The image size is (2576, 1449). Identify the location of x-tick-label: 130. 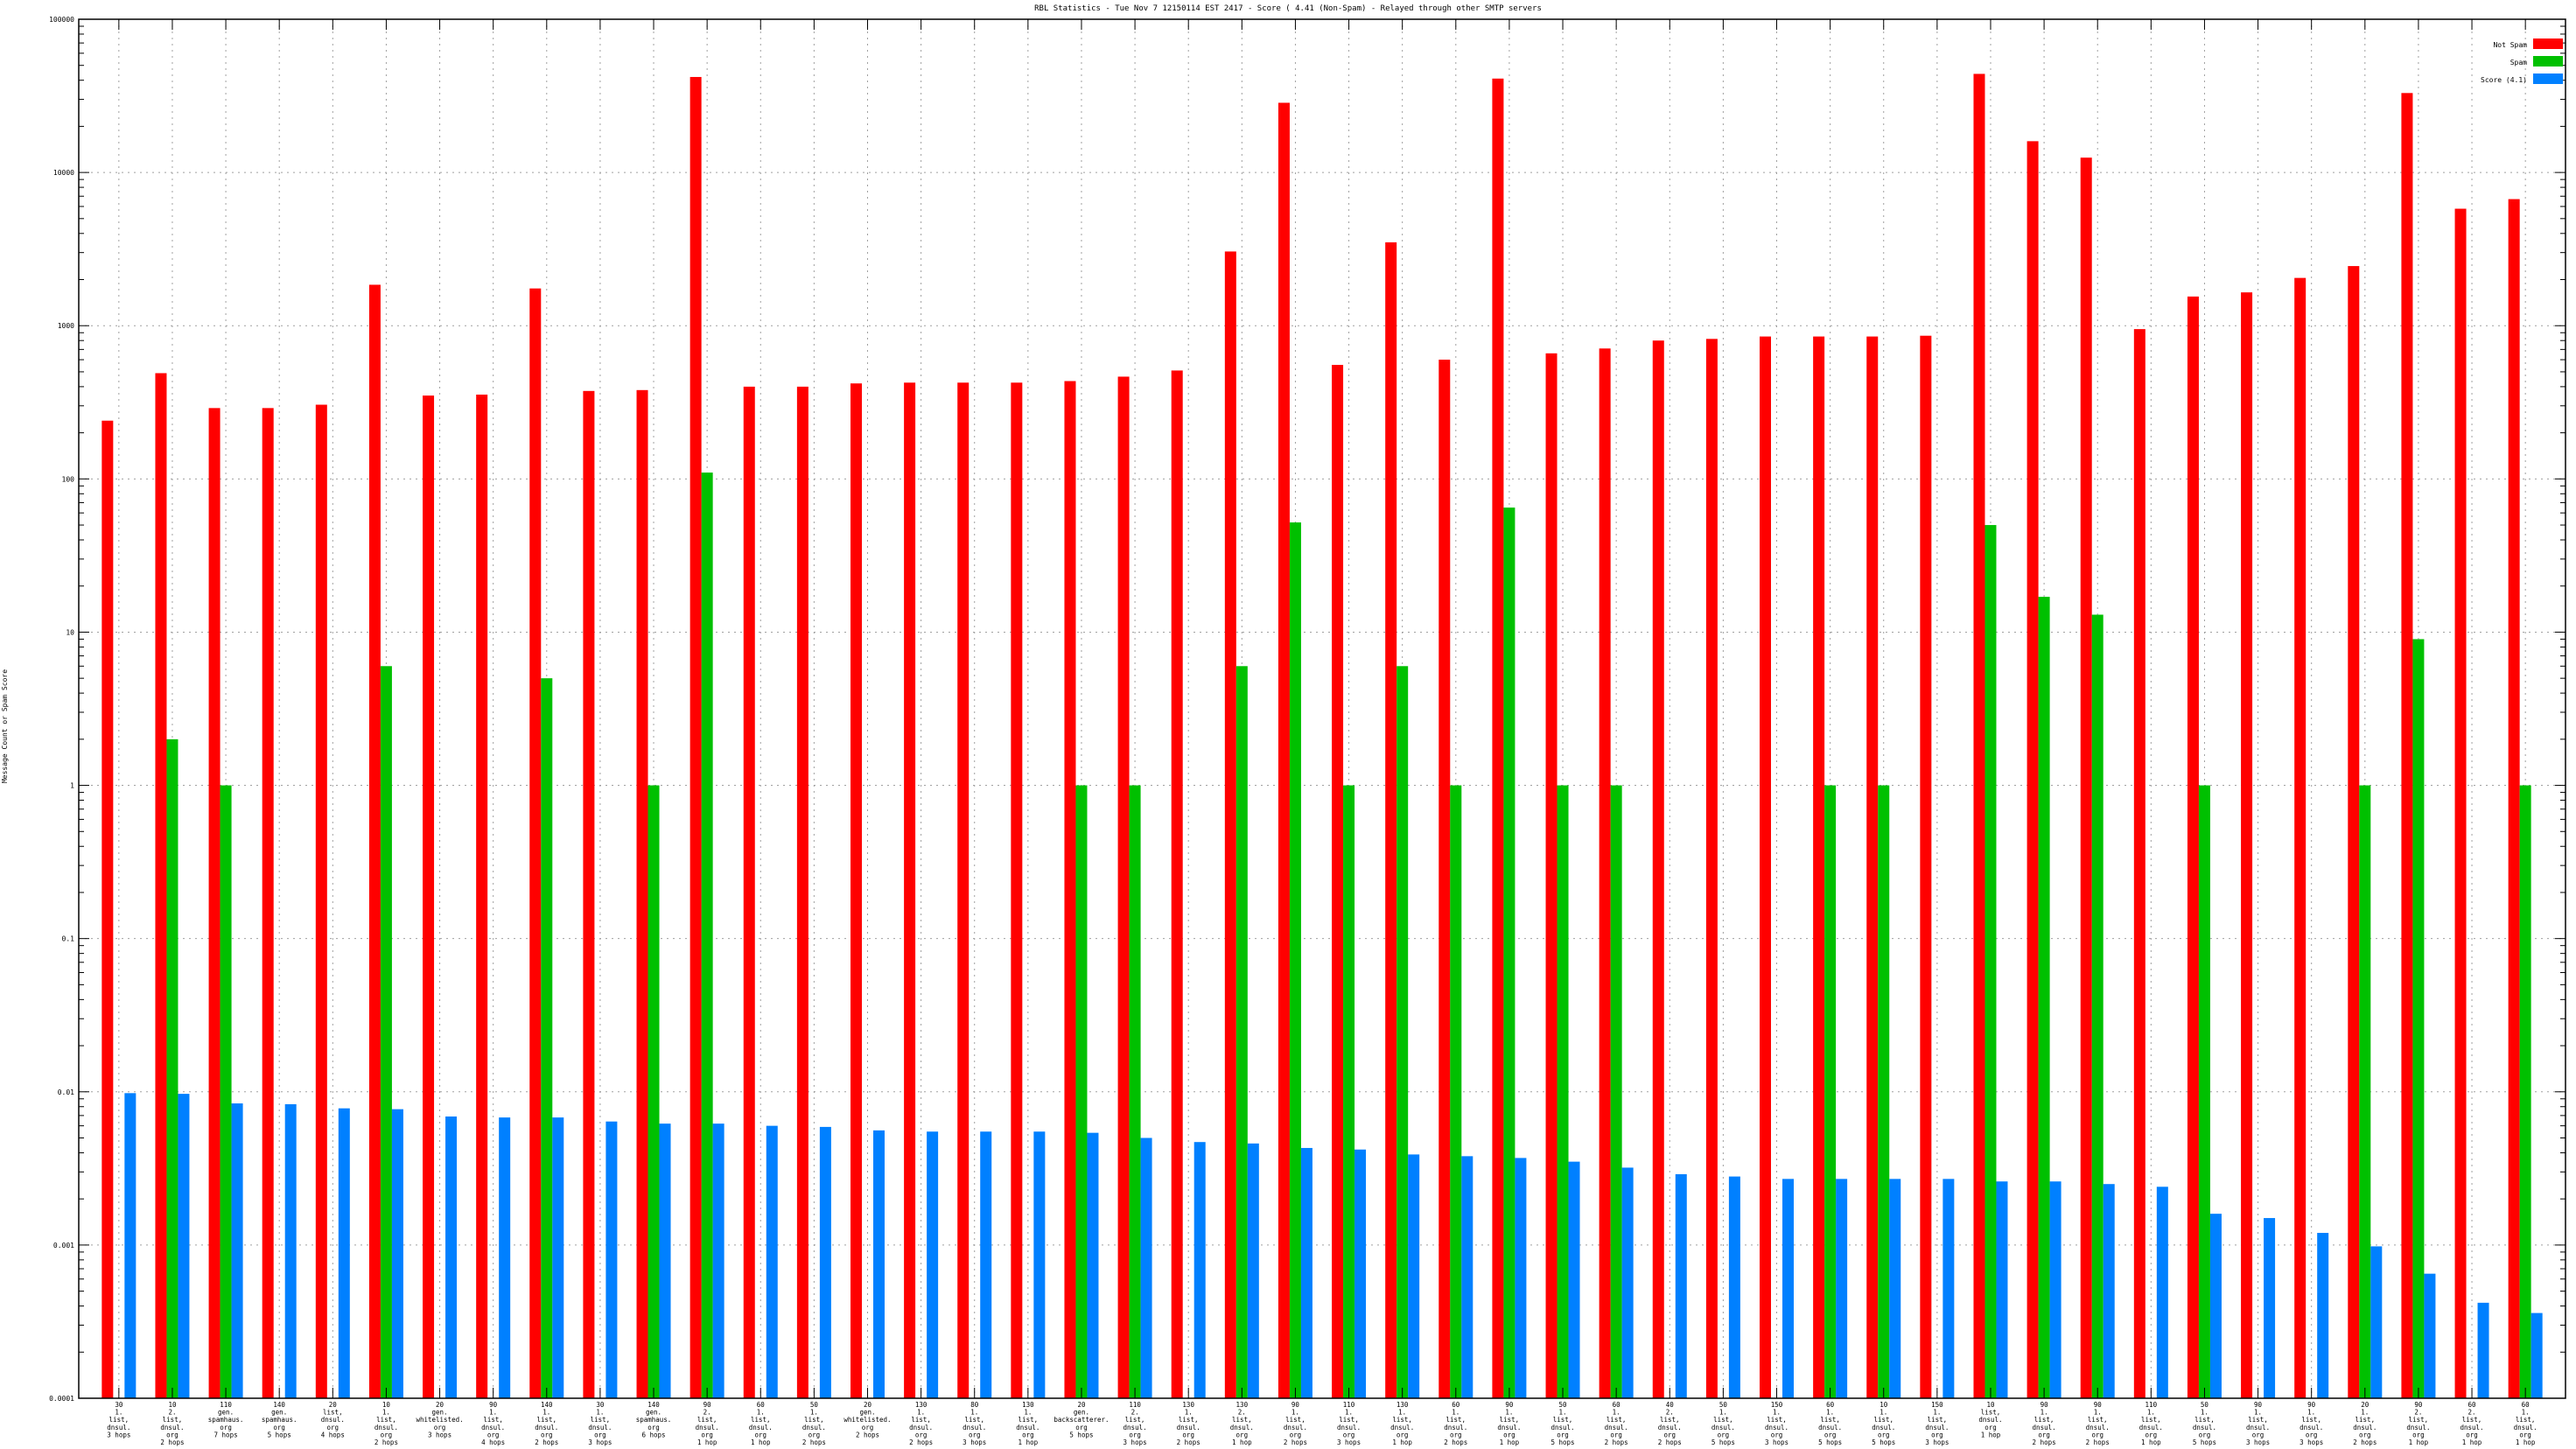
(921, 1405).